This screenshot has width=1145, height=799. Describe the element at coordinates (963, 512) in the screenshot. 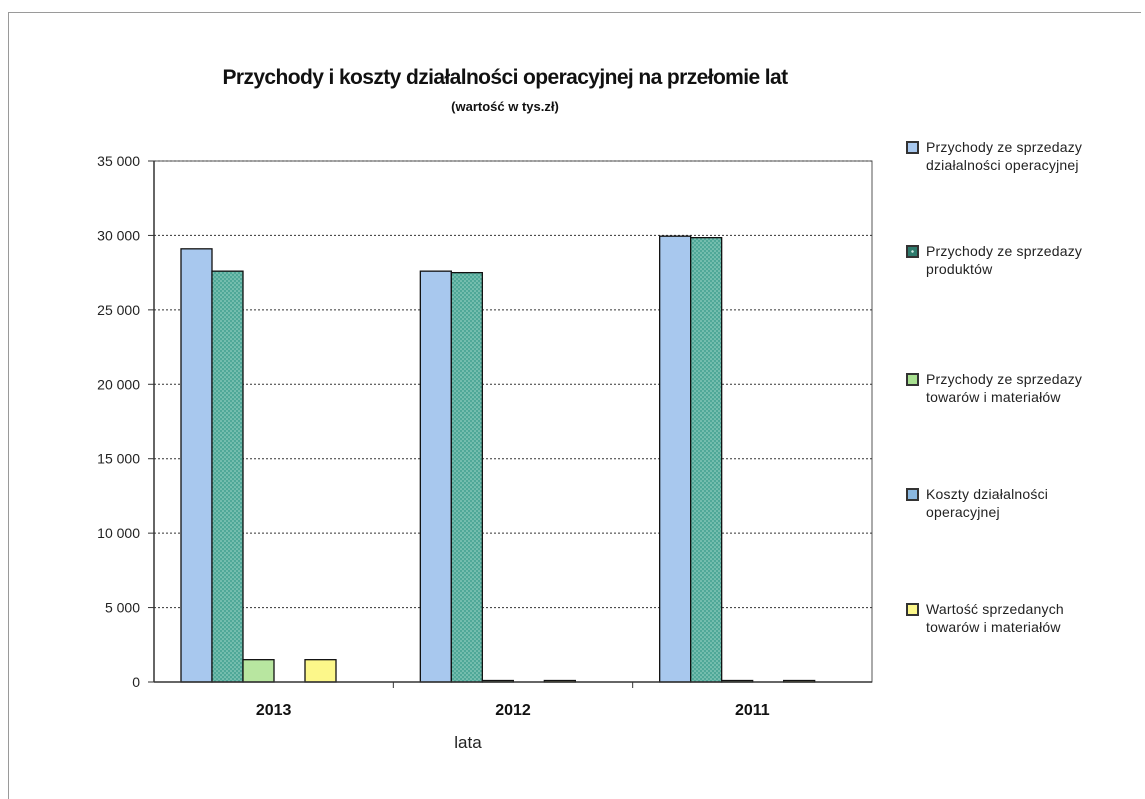

I see `legend-label-line: operacyjnej` at that location.